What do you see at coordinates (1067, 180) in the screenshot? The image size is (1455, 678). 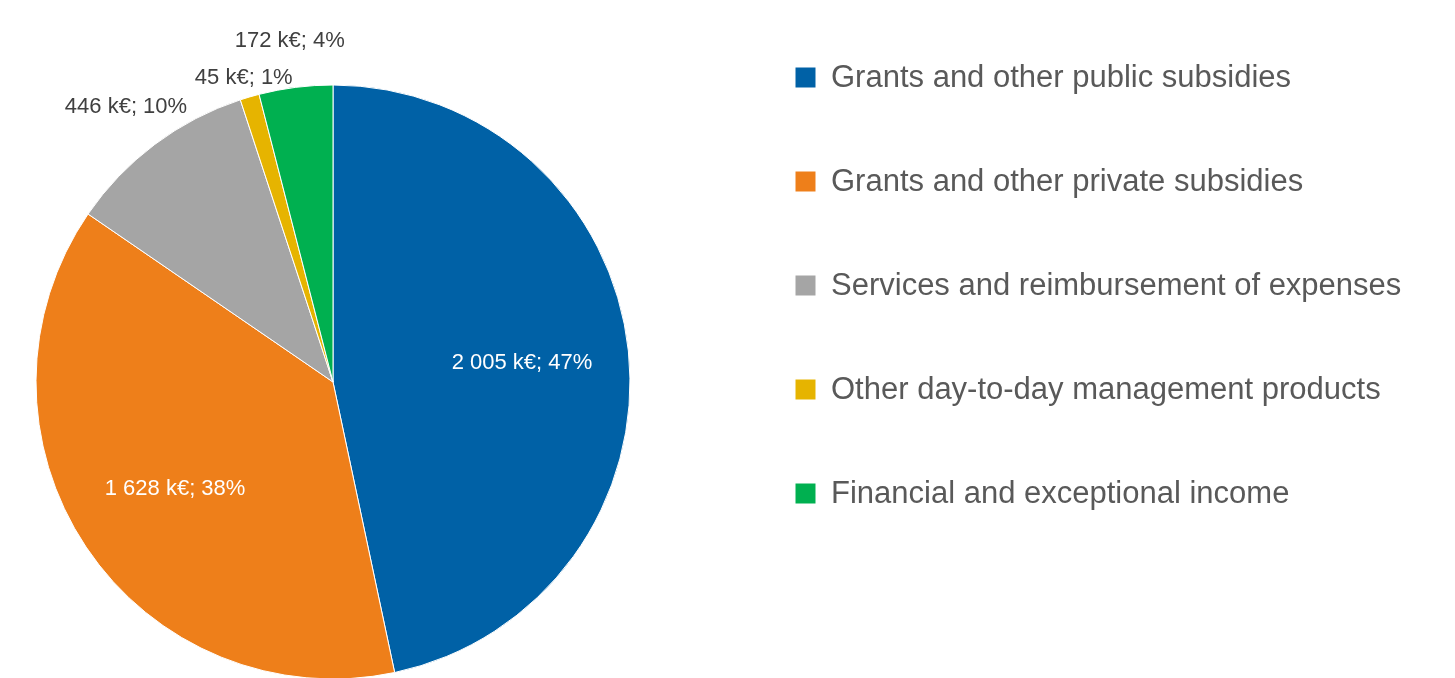 I see `legend-label: Grants and other private subsidies` at bounding box center [1067, 180].